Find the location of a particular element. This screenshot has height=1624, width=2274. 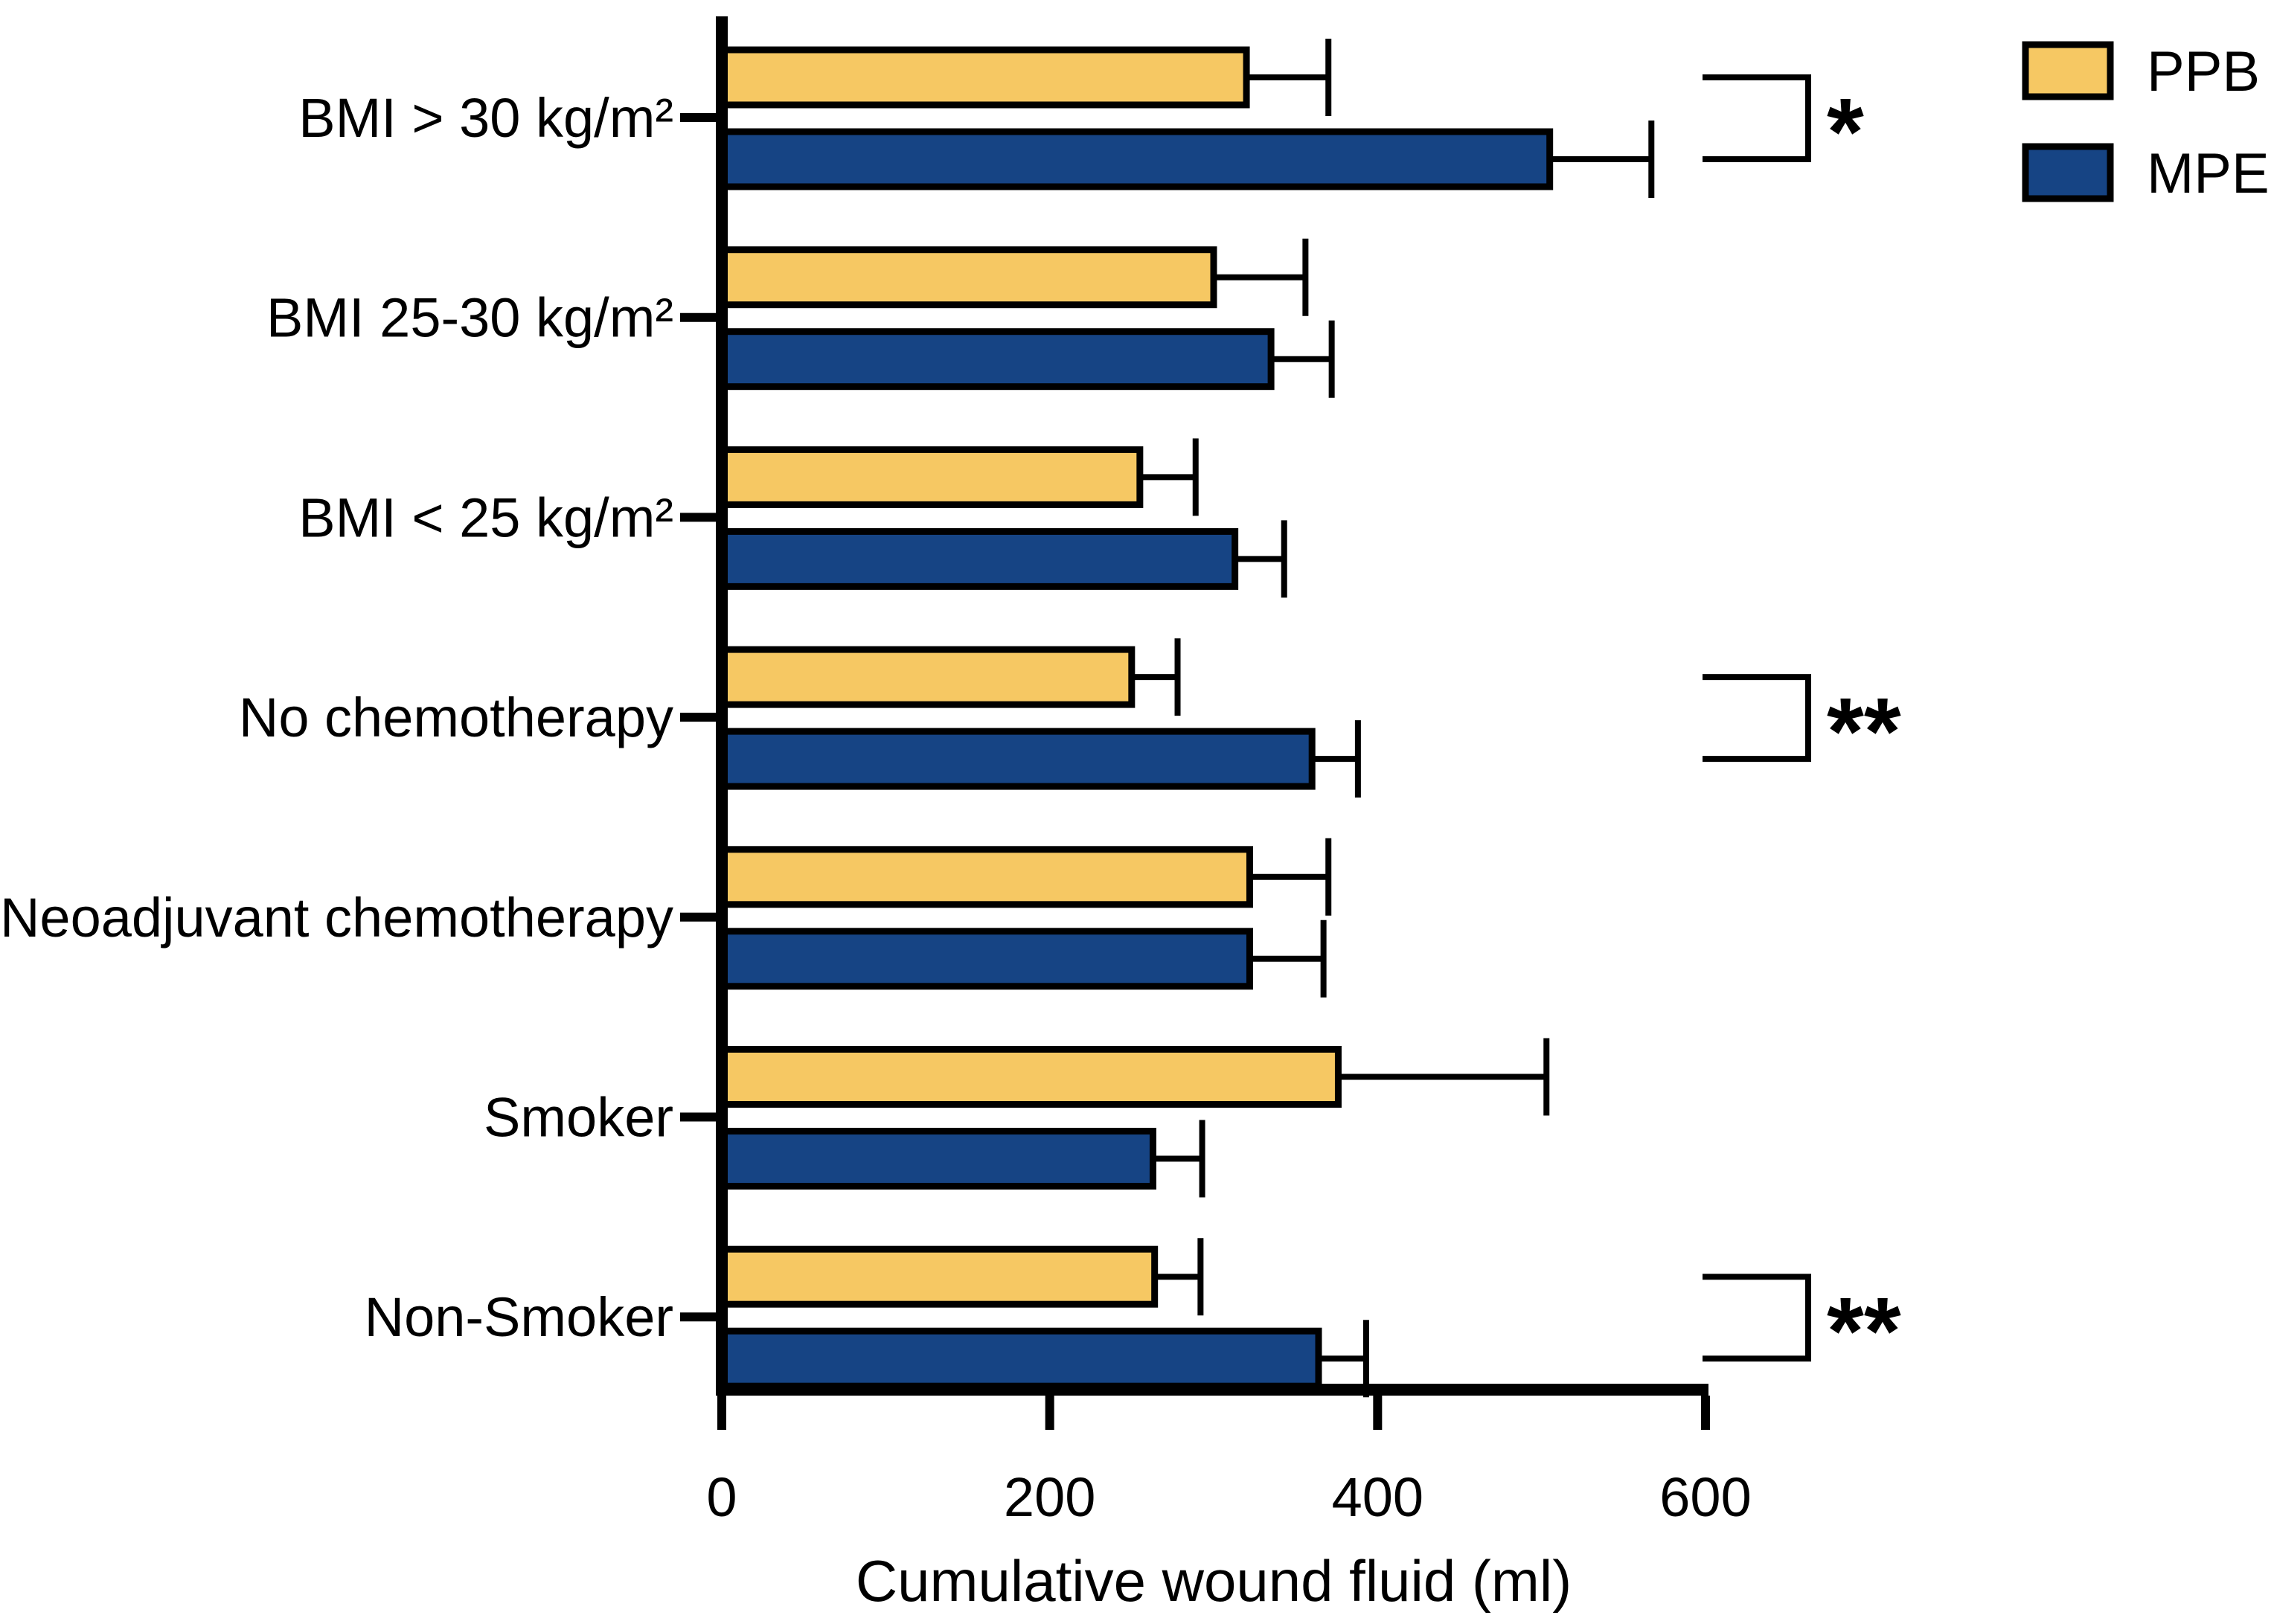

x-tick-label-0: 0 is located at coordinates (722, 1497).